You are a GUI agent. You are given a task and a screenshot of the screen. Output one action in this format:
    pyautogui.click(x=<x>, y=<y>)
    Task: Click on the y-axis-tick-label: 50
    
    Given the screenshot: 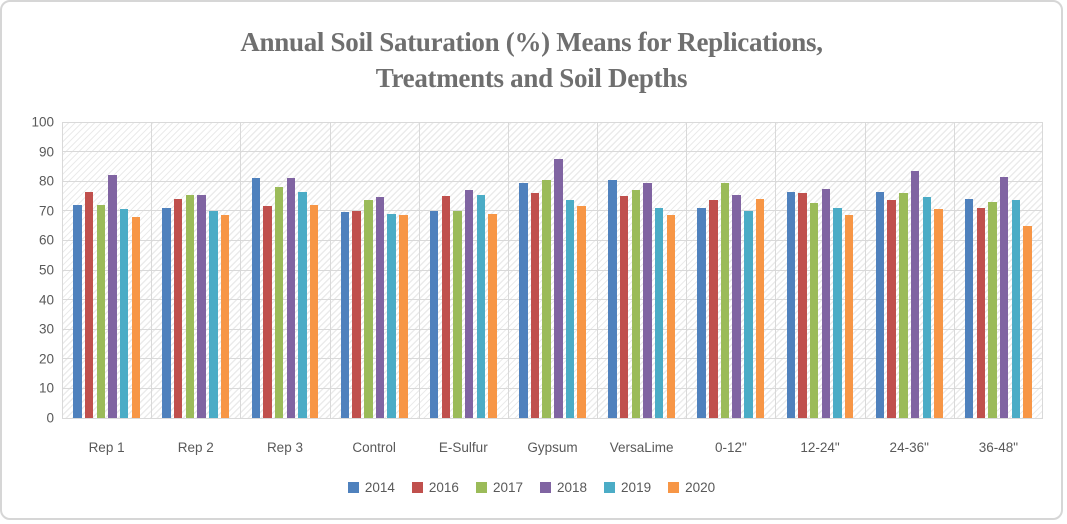 What is the action you would take?
    pyautogui.click(x=46, y=270)
    